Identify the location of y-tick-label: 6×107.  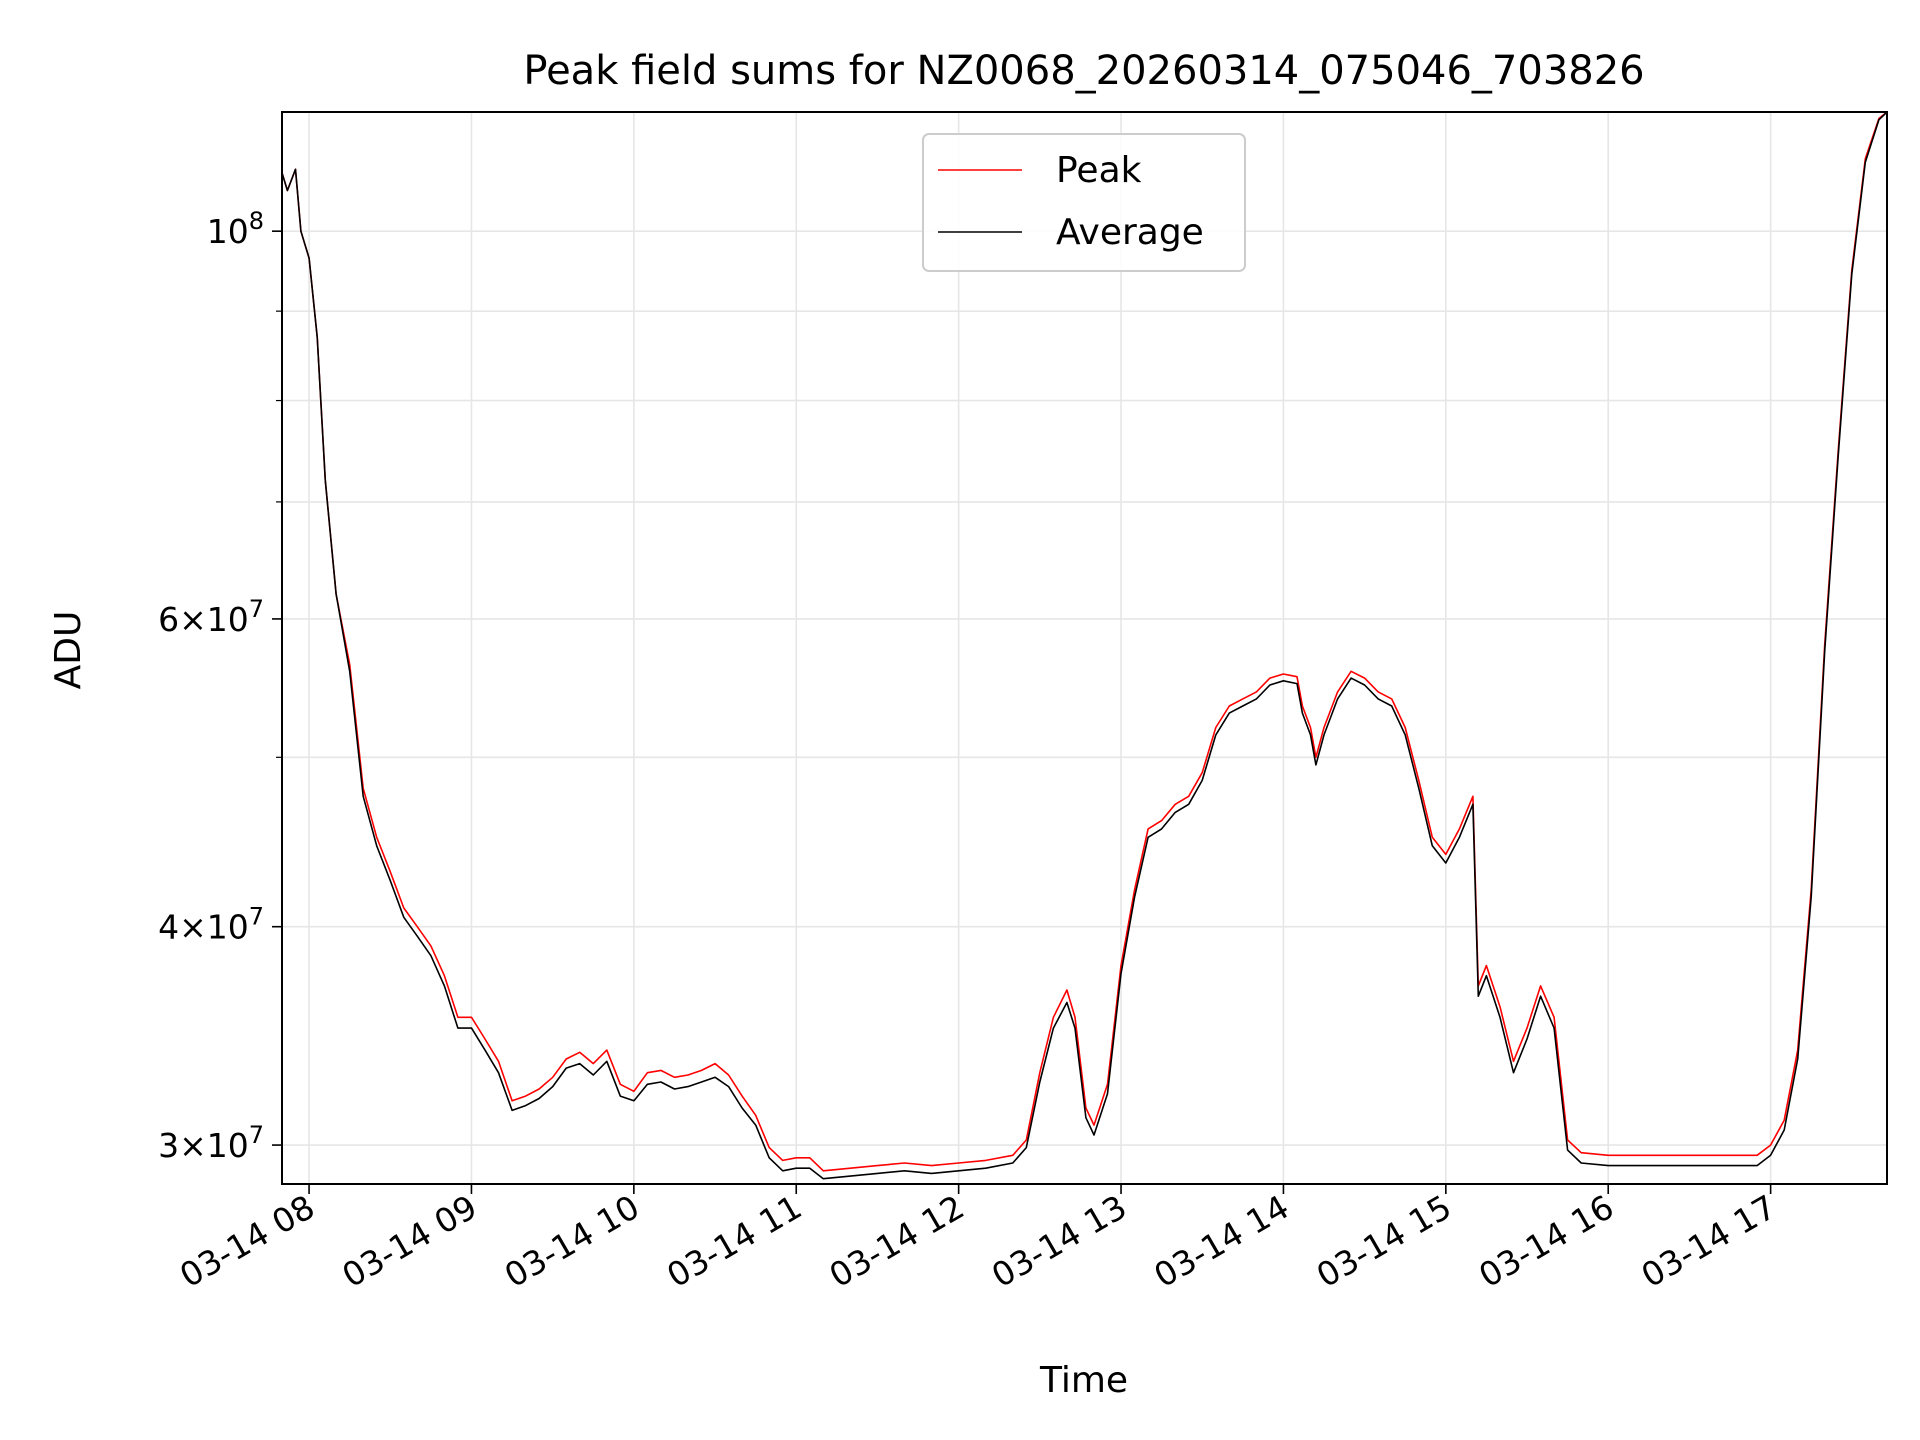
(211, 617).